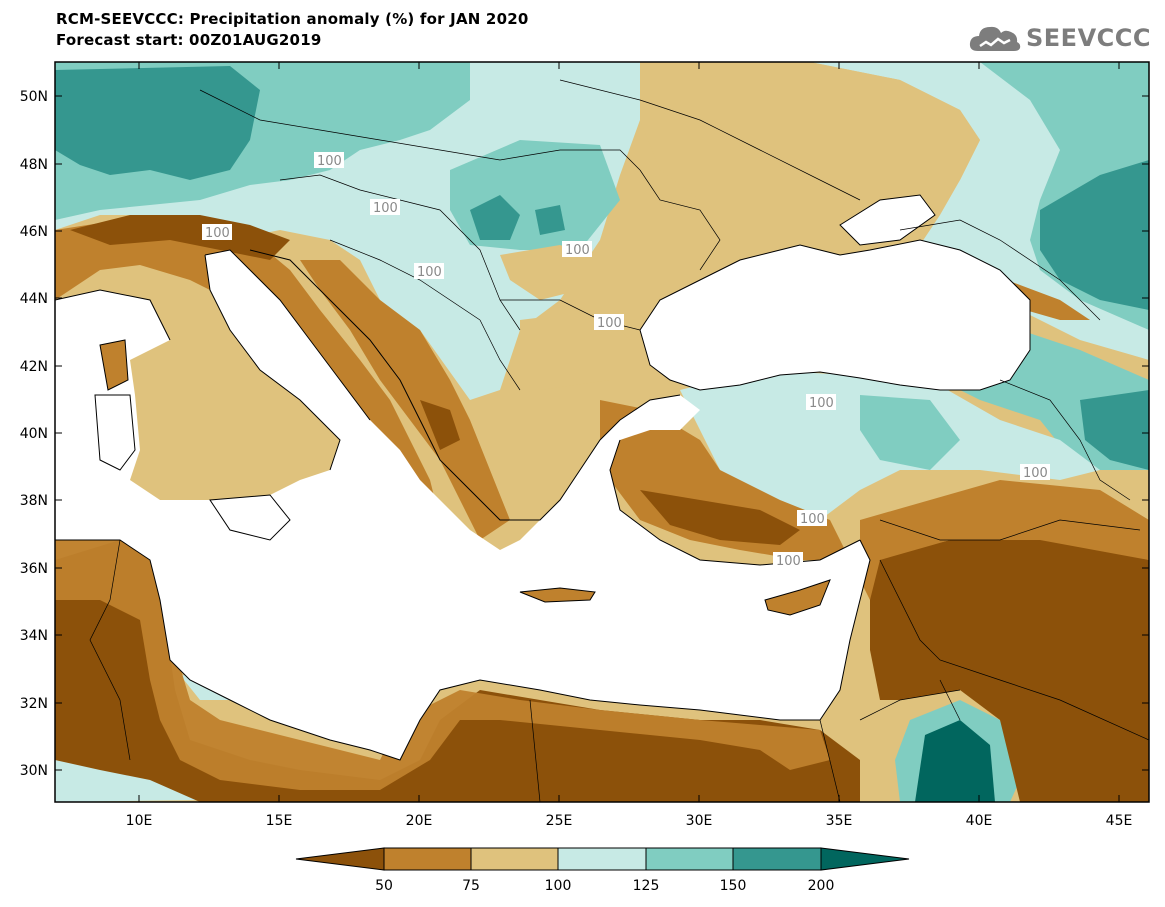 The image size is (1165, 907). Describe the element at coordinates (839, 821) in the screenshot. I see `lon-label: 35E` at that location.